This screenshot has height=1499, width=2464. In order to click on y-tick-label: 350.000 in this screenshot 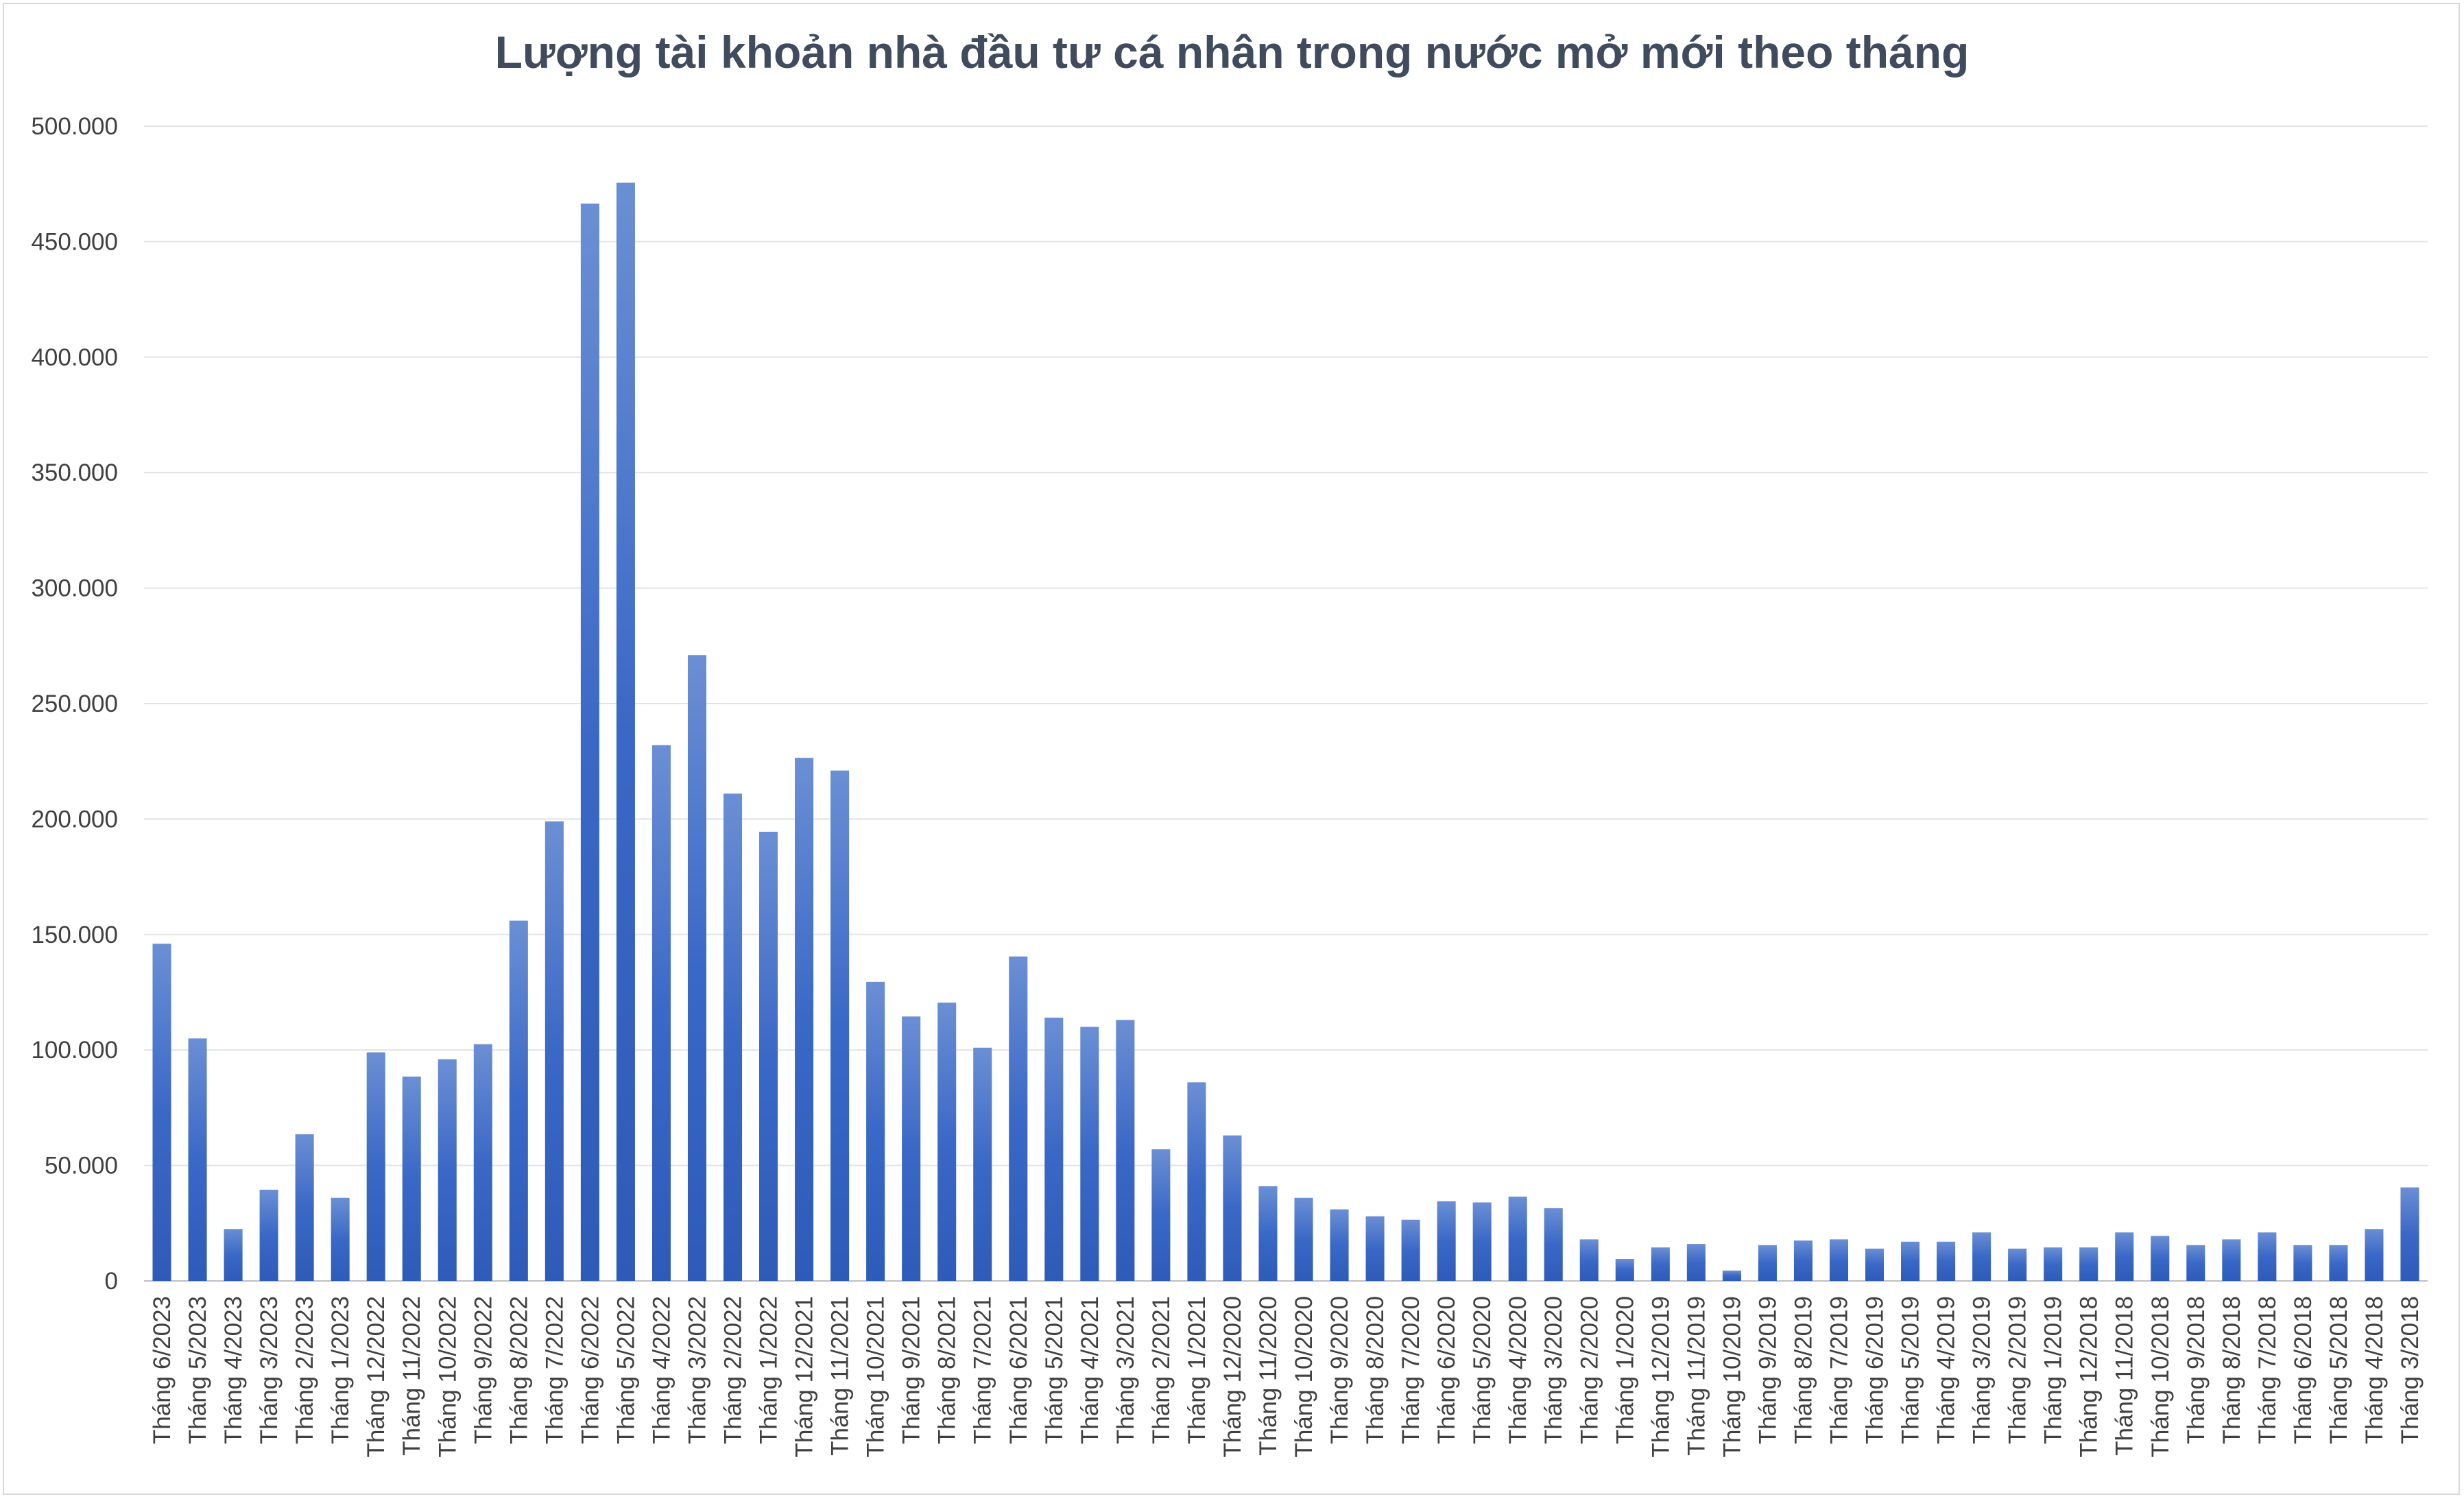, I will do `click(74, 472)`.